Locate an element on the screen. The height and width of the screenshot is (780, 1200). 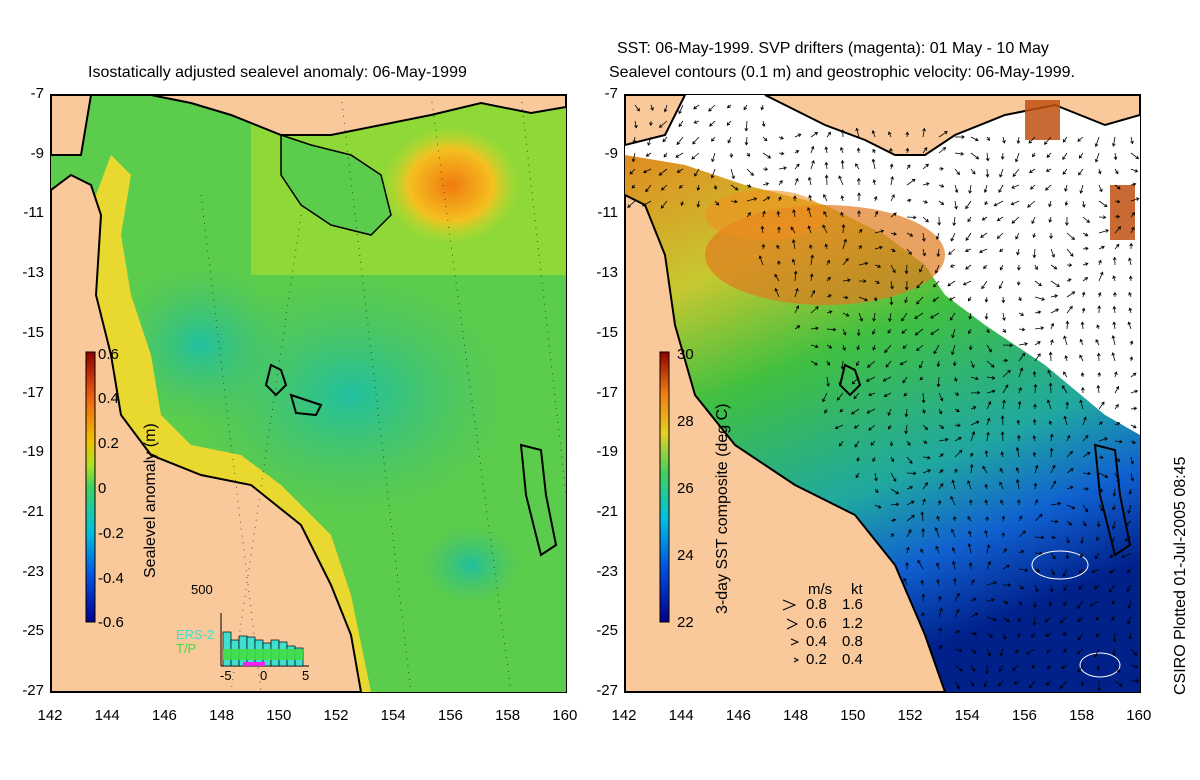
y-axis-tick-left: -25 is located at coordinates (33, 631).